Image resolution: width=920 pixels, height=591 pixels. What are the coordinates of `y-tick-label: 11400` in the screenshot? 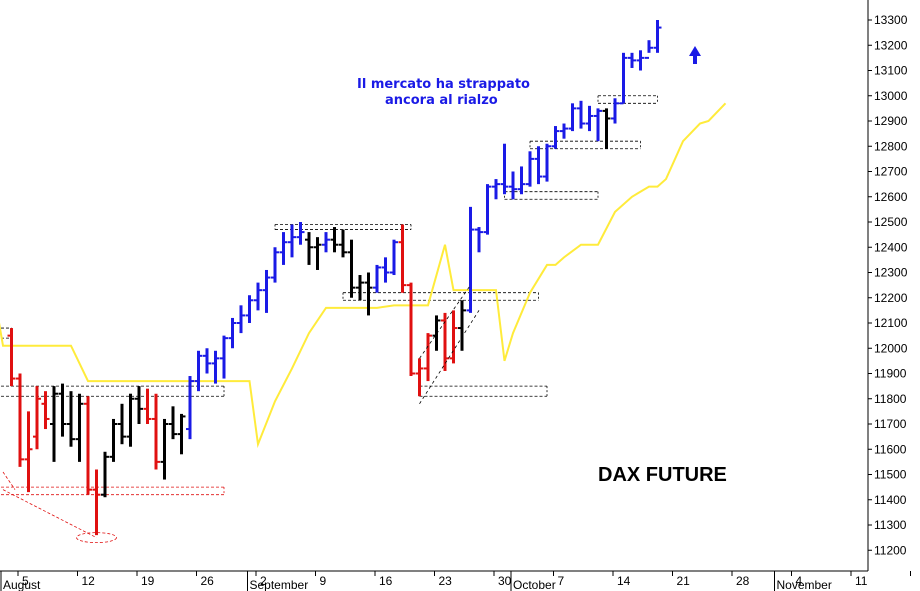 It's located at (890, 500).